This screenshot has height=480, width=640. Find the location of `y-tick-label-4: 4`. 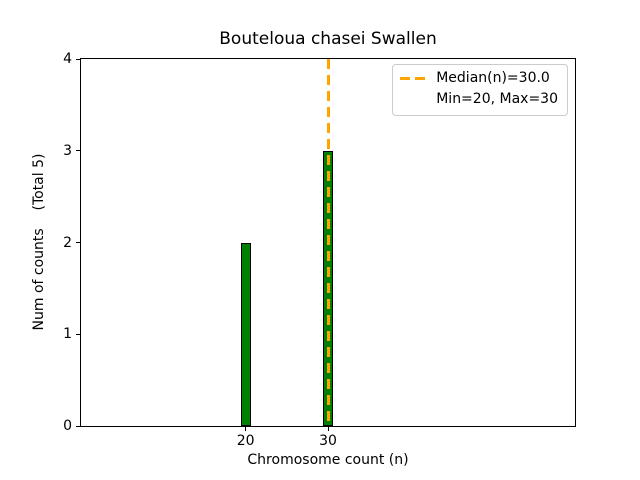

y-tick-label-4: 4 is located at coordinates (67, 59).